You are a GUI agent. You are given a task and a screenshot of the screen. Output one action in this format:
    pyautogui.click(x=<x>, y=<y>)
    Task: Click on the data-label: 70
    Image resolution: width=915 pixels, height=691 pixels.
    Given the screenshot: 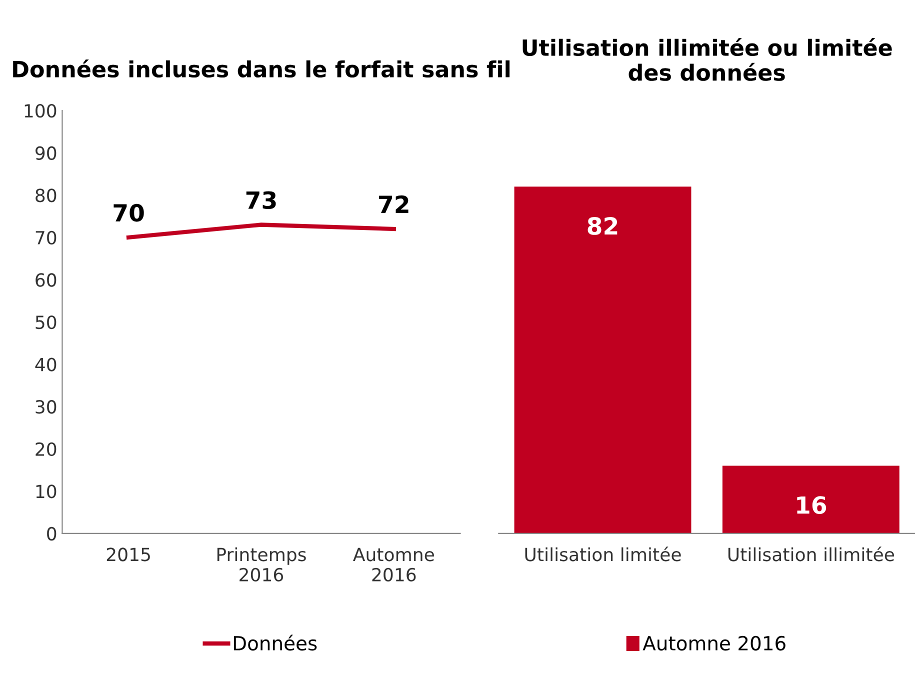 What is the action you would take?
    pyautogui.click(x=129, y=213)
    